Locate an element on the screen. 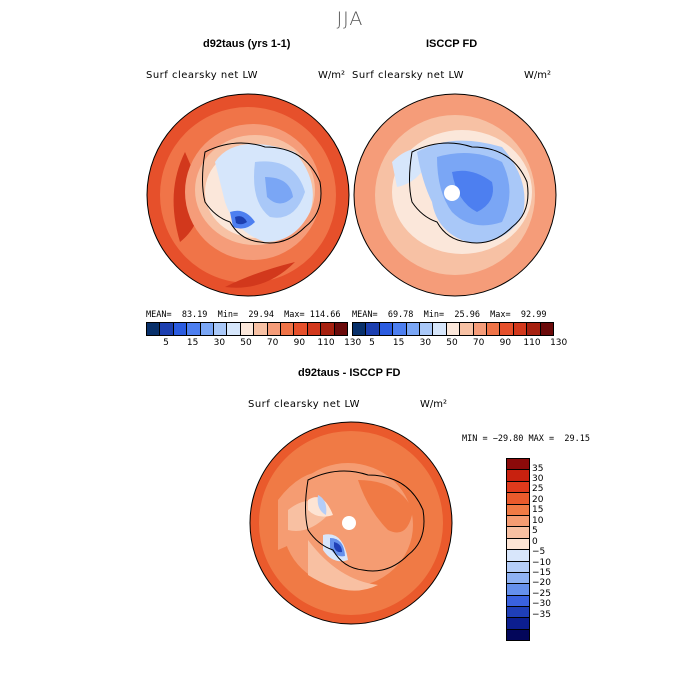 The image size is (700, 700). panel-2-variable: Surf clearsky net LW is located at coordinates (408, 75).